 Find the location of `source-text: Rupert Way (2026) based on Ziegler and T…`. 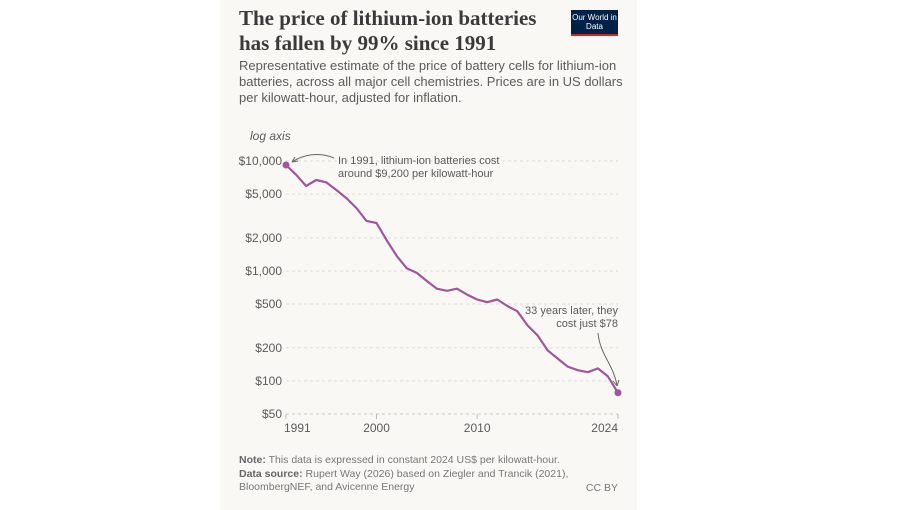

source-text: Rupert Way (2026) based on Ziegler and T… is located at coordinates (404, 480).